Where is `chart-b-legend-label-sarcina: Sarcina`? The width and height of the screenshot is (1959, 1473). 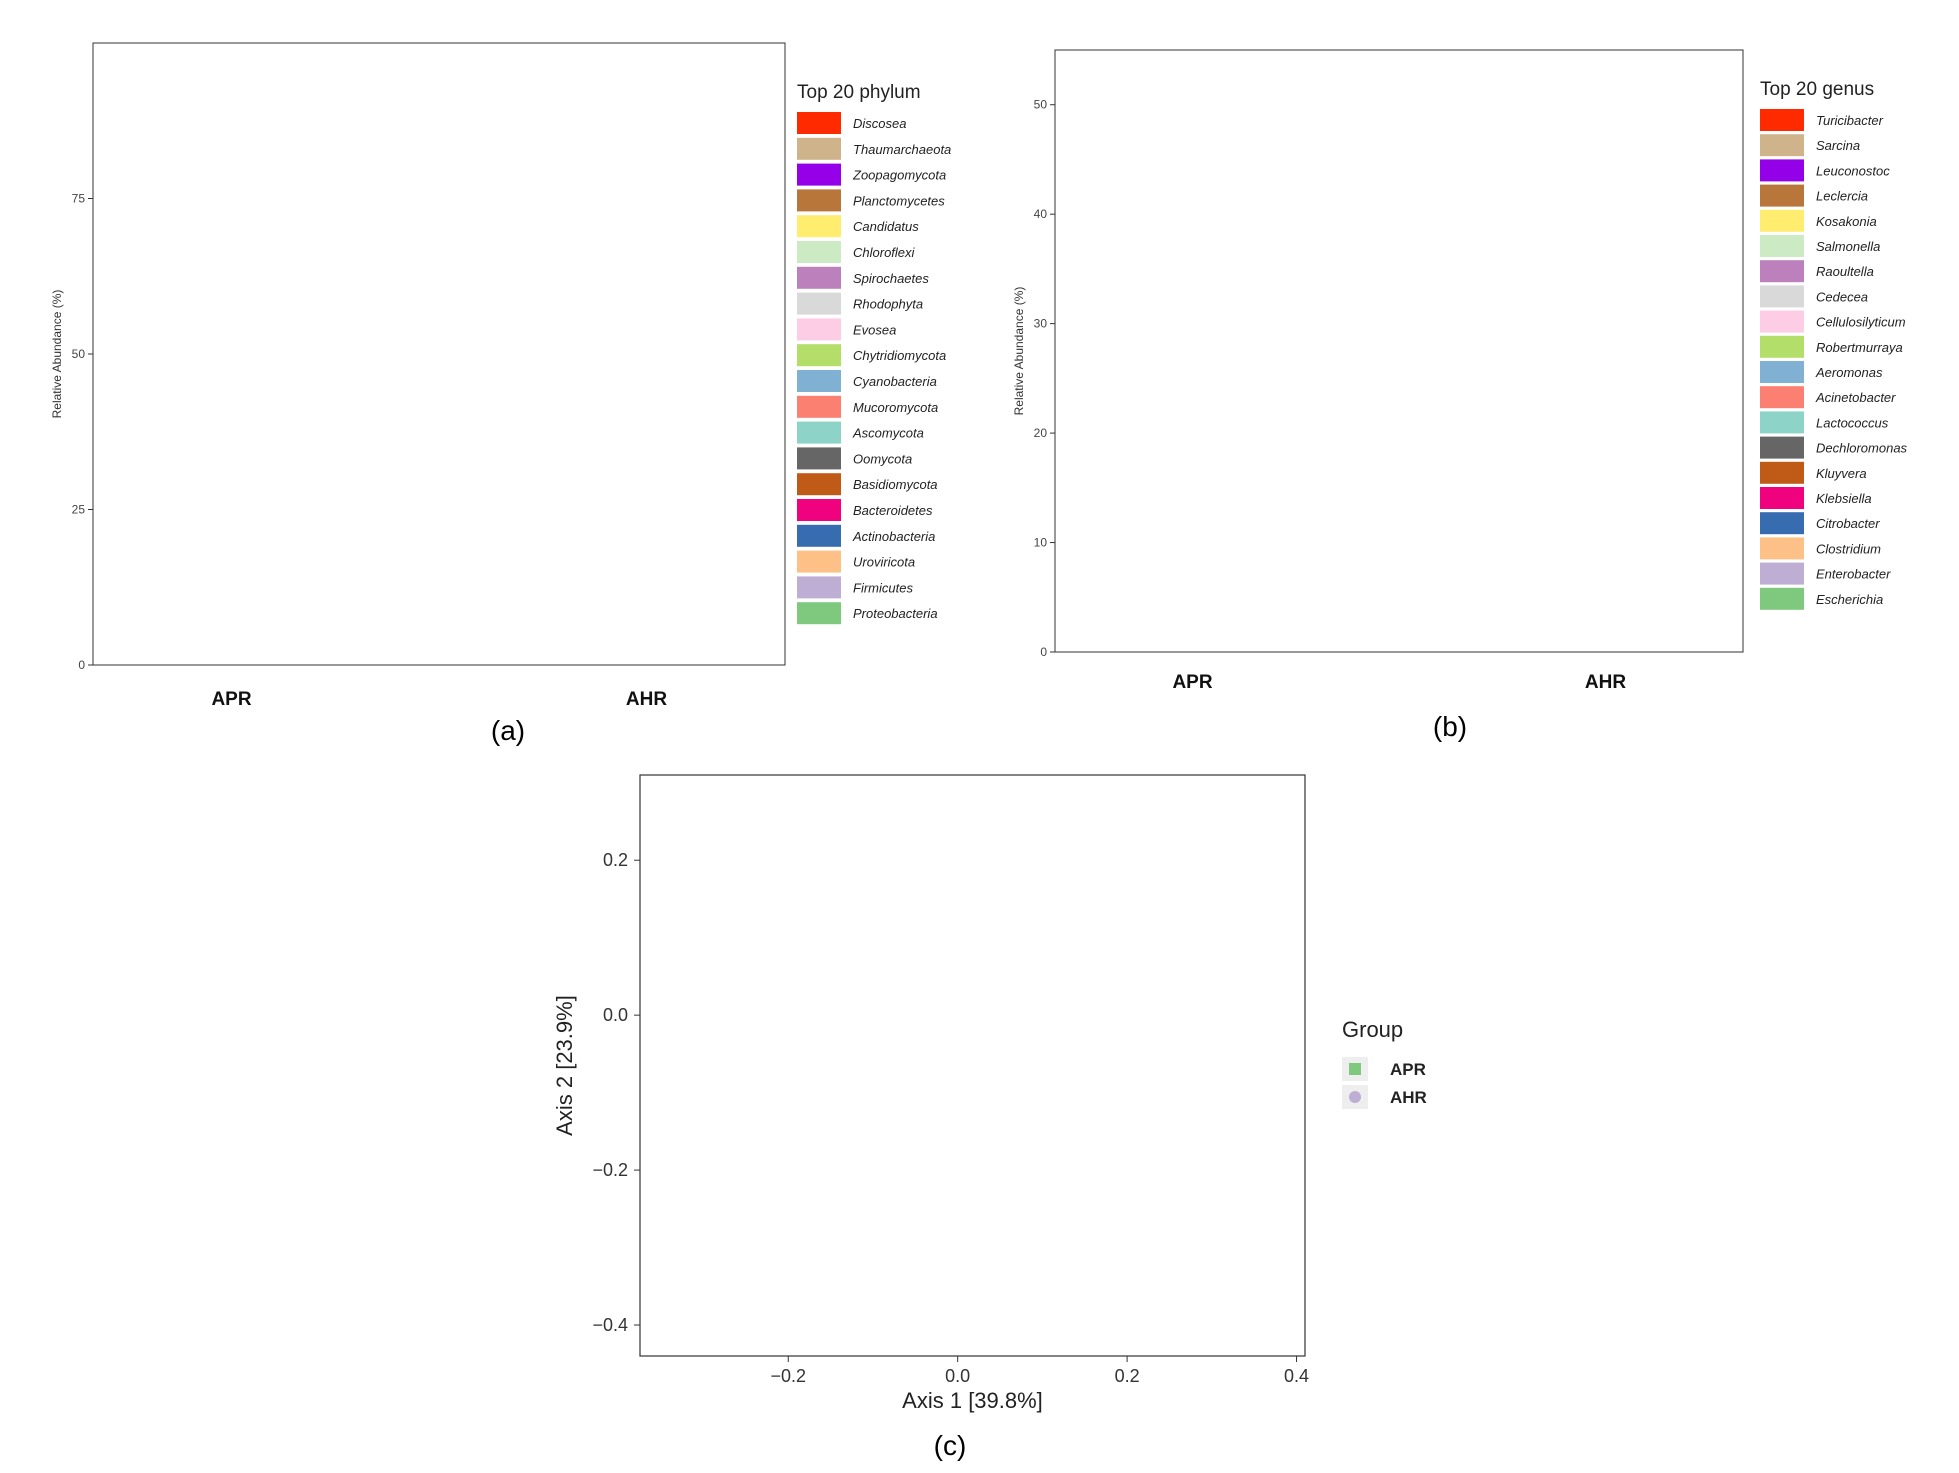
chart-b-legend-label-sarcina: Sarcina is located at coordinates (1838, 145).